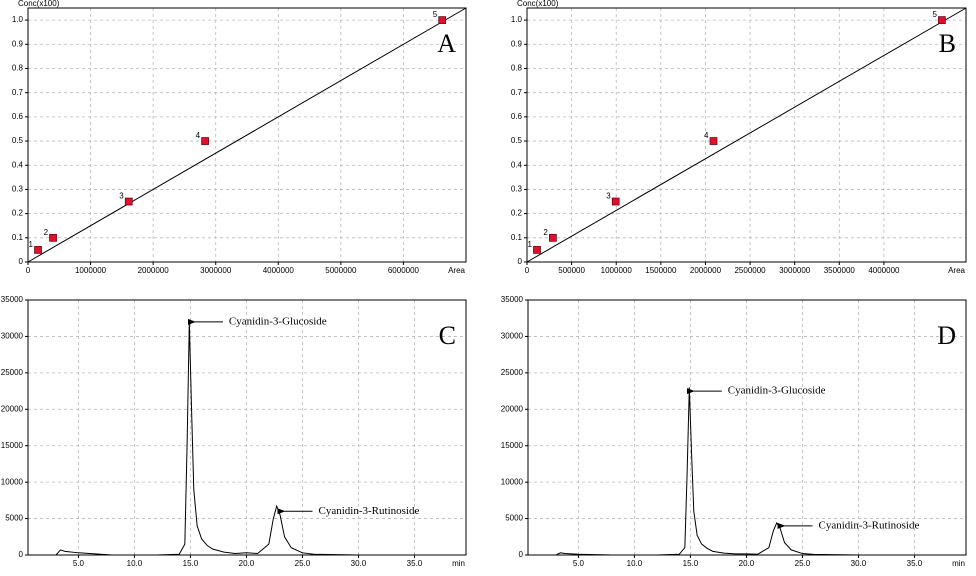 Image resolution: width=976 pixels, height=576 pixels. Describe the element at coordinates (750, 270) in the screenshot. I see `x-tick-label: 2500000` at that location.